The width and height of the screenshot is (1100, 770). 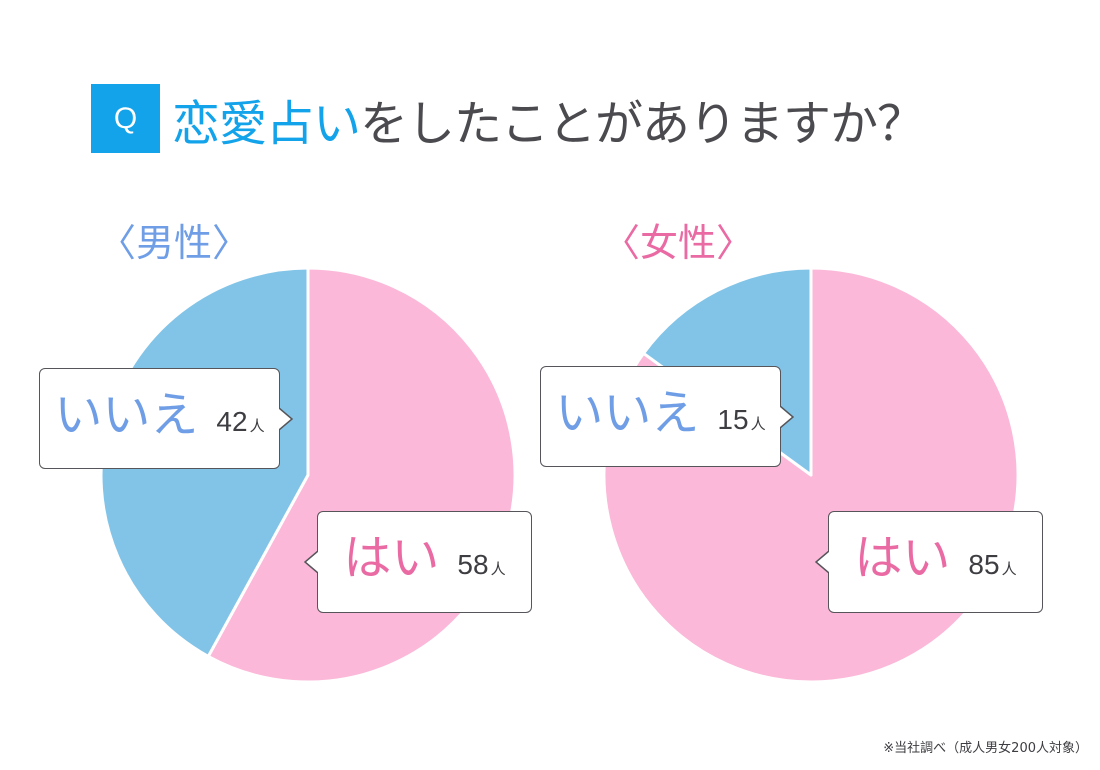 What do you see at coordinates (985, 748) in the screenshot?
I see `survey-footnote: ※当社調べ（成人男女200人対象）` at bounding box center [985, 748].